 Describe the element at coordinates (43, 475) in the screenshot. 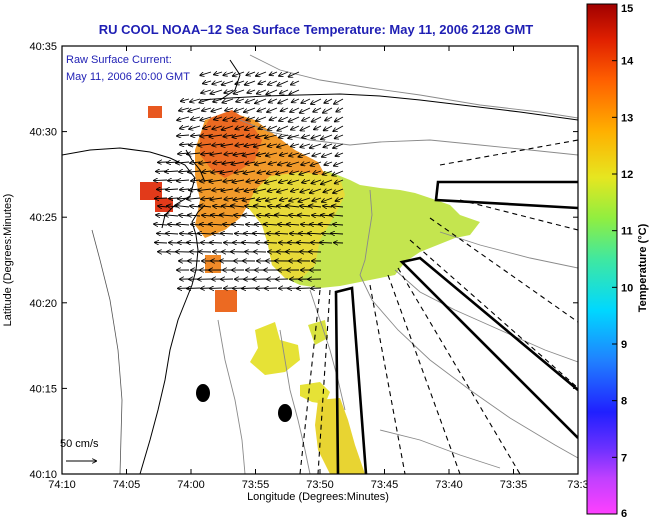

I see `y-tick-label: 40:10` at that location.